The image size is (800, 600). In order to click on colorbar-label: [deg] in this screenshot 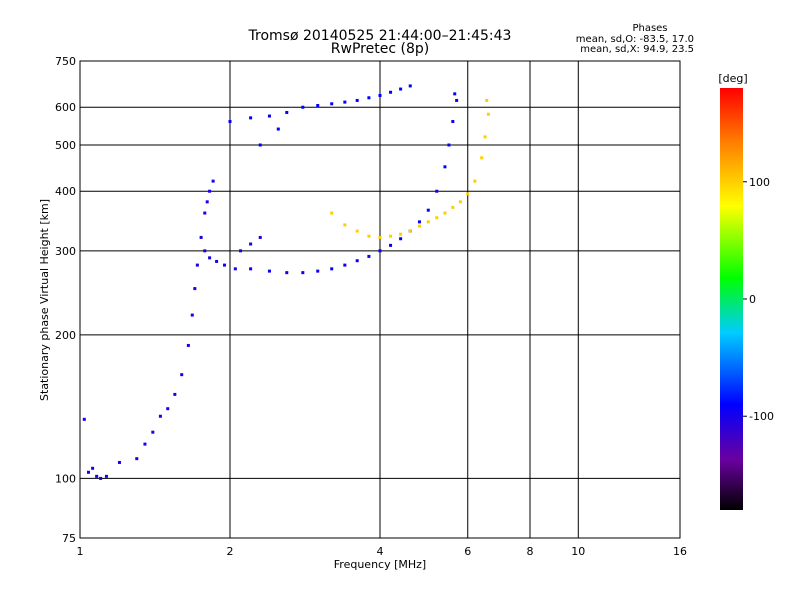, I will do `click(732, 78)`.